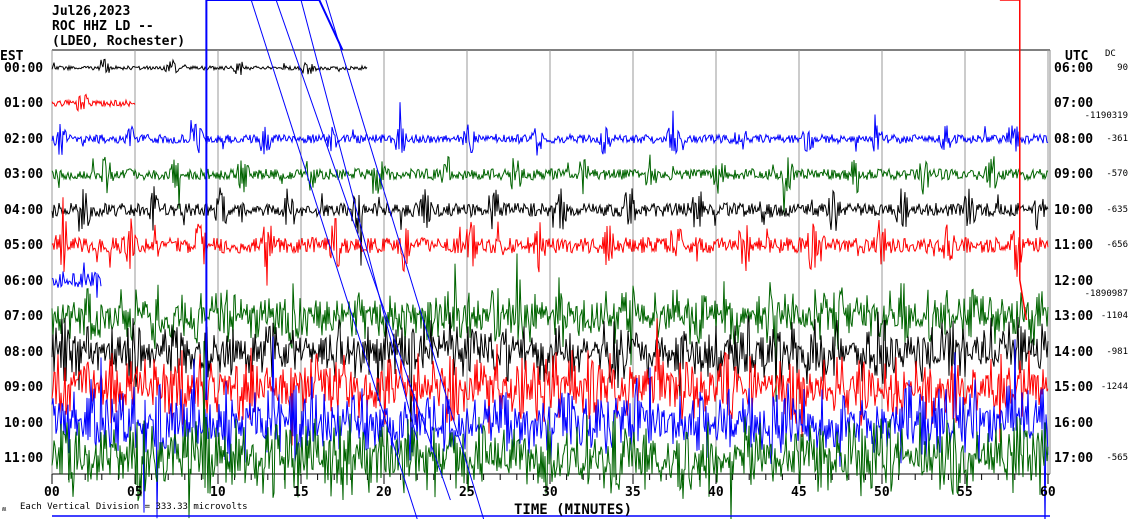 This screenshot has height=519, width=1130. I want to click on est-hour-label: 04:00, so click(24, 210).